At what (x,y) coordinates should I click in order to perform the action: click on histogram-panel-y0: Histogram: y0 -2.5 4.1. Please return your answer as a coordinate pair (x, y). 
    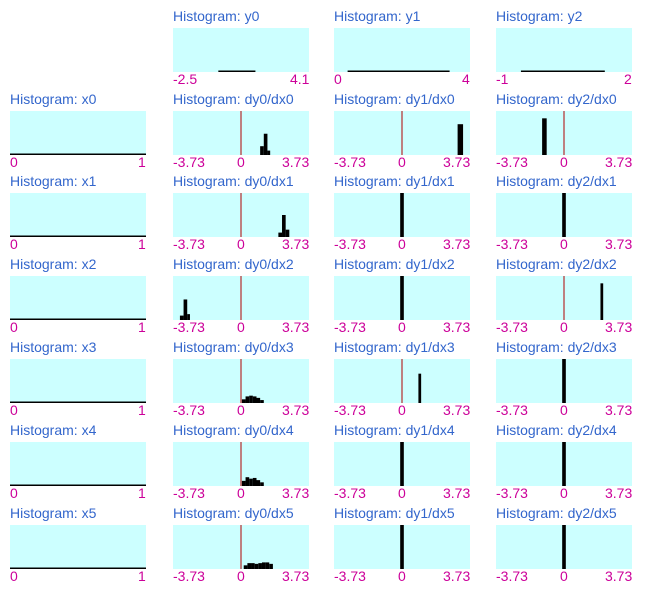
    Looking at the image, I should click on (254, 49).